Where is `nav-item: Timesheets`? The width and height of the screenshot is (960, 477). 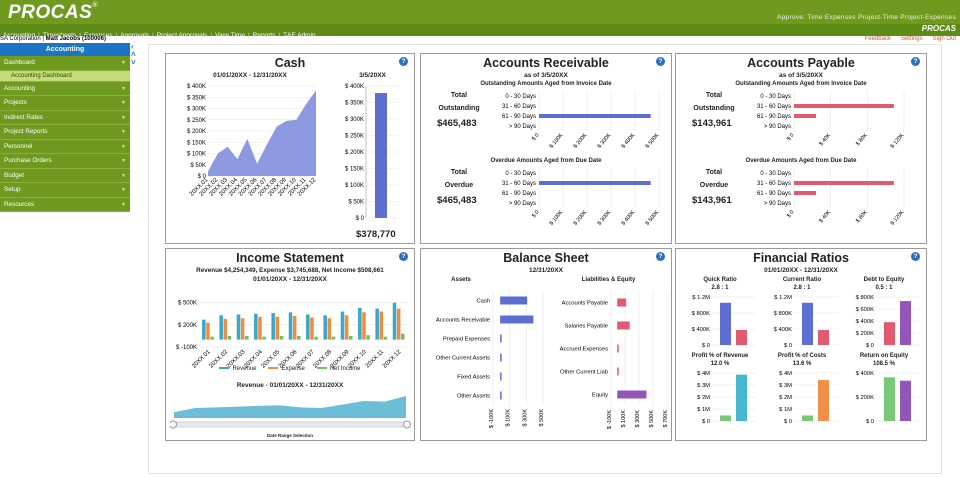
nav-item: Timesheets is located at coordinates (59, 35).